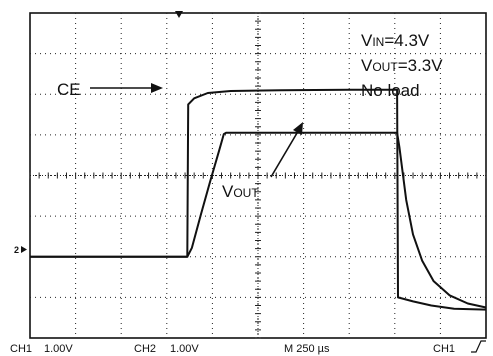  Describe the element at coordinates (395, 40) in the screenshot. I see `vin-condition: VIN=4.3V` at that location.